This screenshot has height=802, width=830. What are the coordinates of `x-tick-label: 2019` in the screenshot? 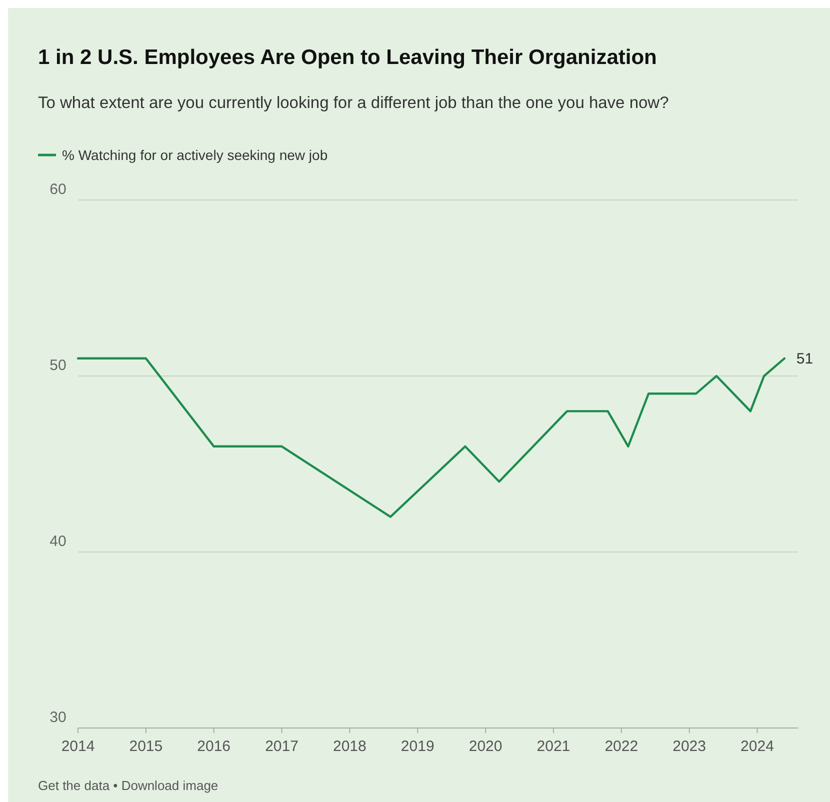 It's located at (417, 746).